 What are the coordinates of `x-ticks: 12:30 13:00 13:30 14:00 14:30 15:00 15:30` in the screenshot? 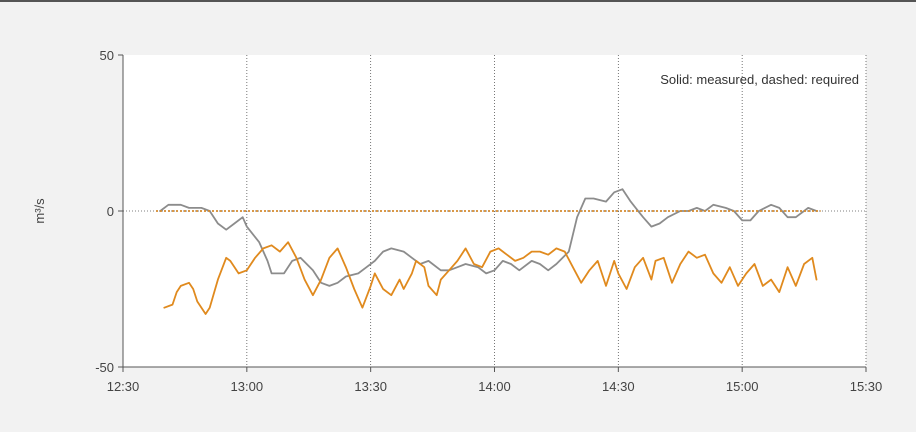 It's located at (495, 380).